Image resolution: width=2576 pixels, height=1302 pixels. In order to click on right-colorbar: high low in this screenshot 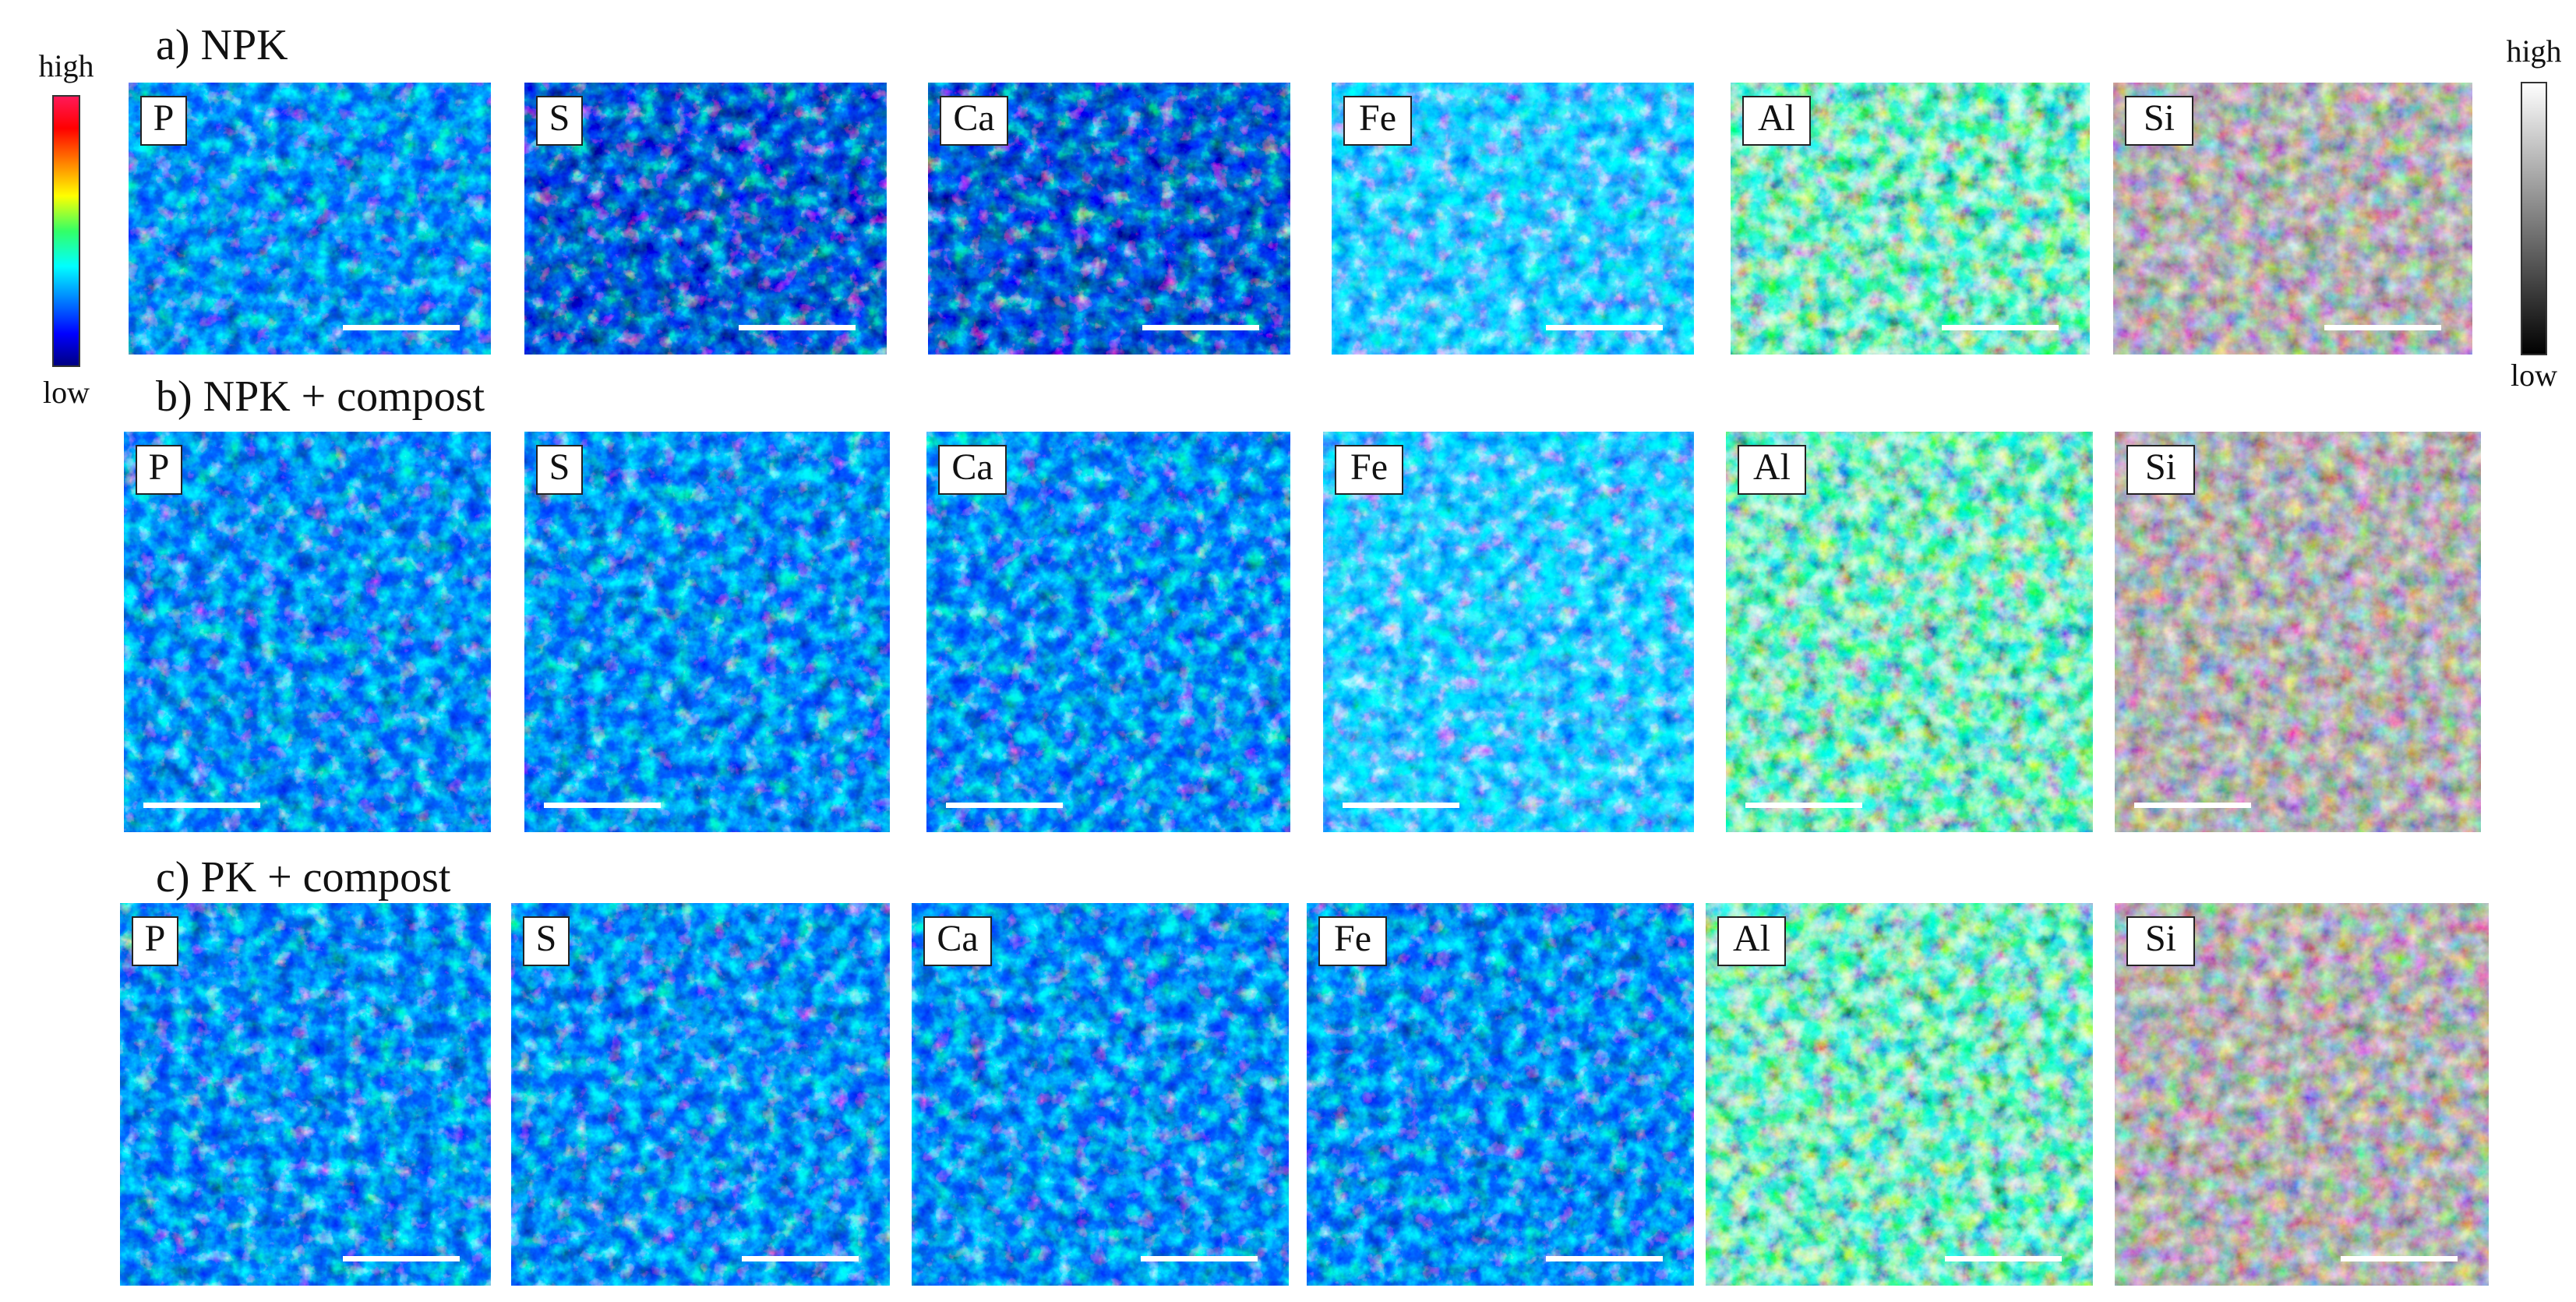, I will do `click(2533, 213)`.